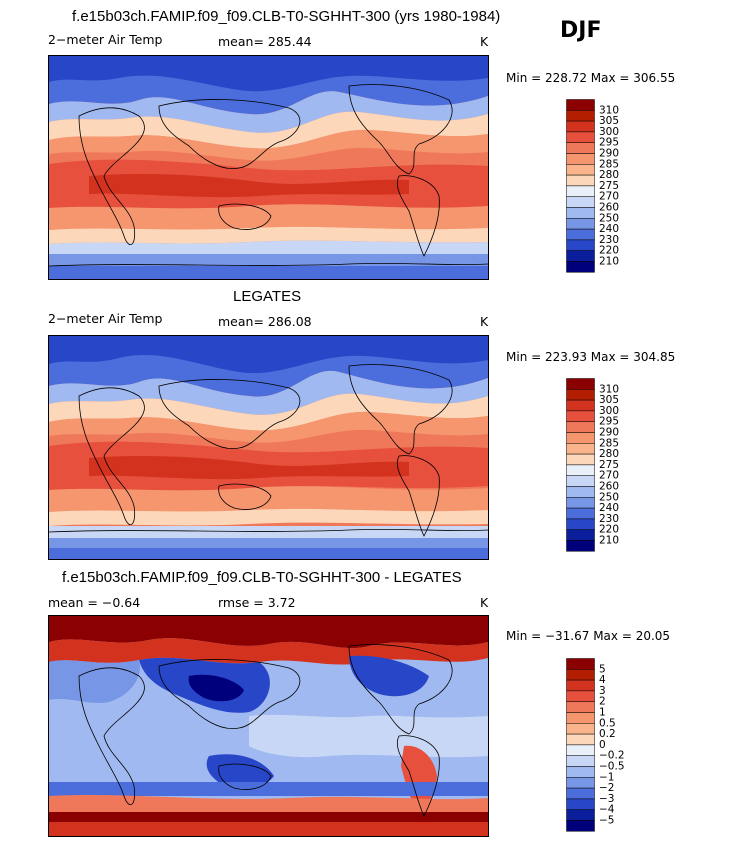 This screenshot has width=733, height=842. Describe the element at coordinates (606, 821) in the screenshot. I see `colorbar-tick-label: −5` at that location.